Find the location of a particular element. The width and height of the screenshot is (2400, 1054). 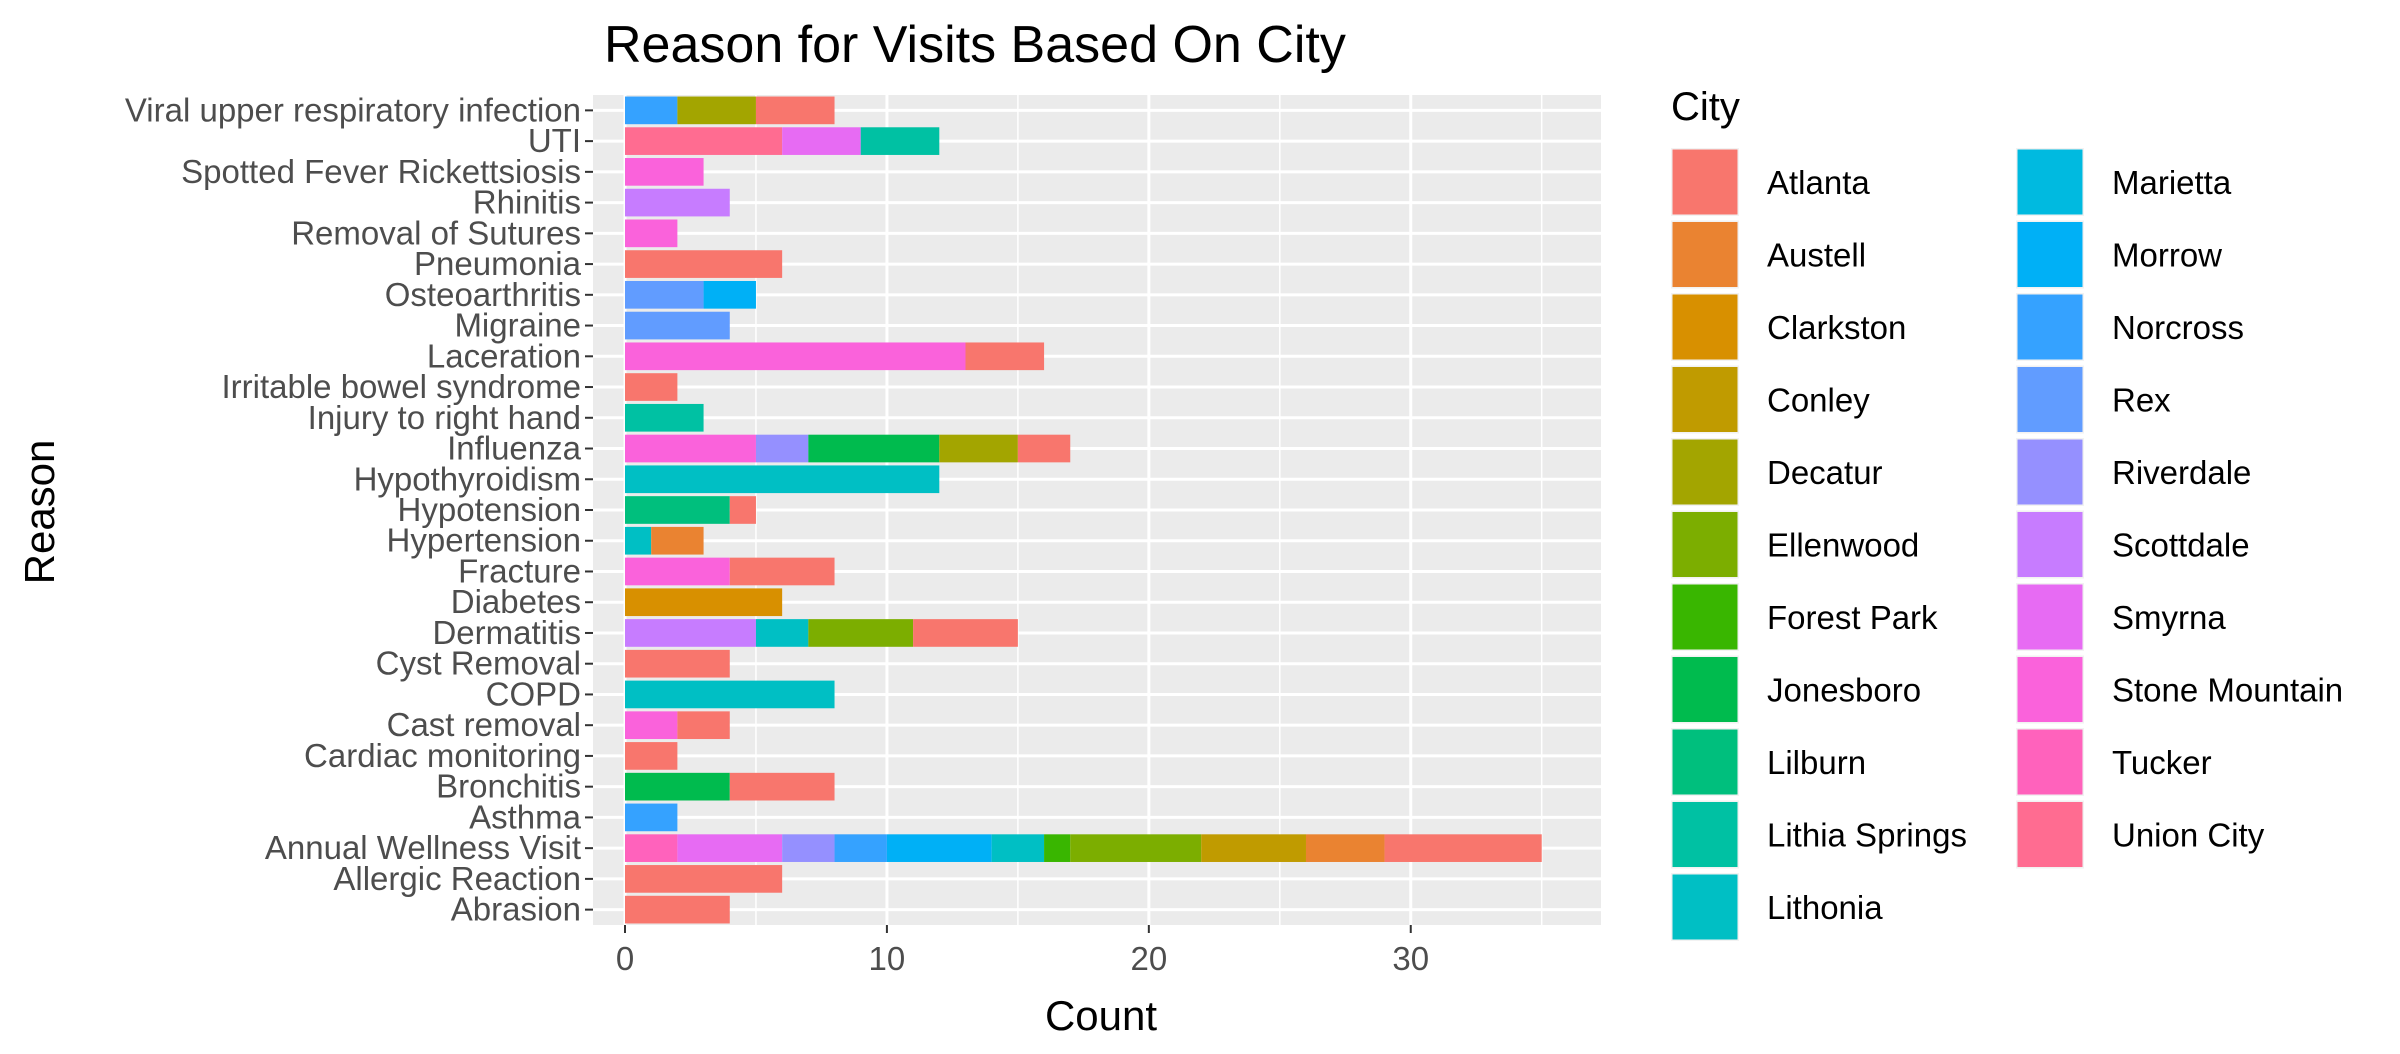

x-tick-label: 0 is located at coordinates (625, 958).